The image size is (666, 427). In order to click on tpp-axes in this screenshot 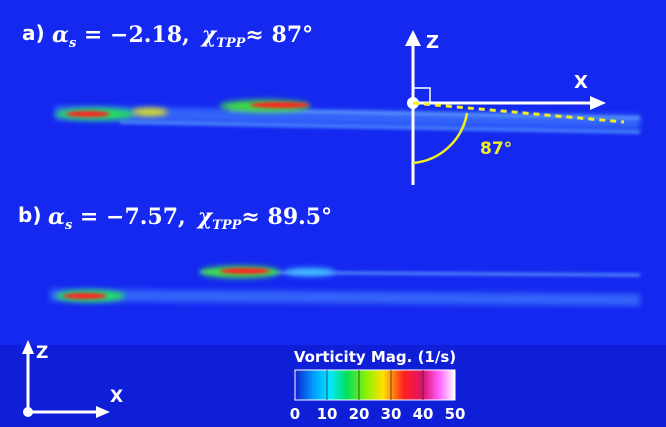, I will do `click(505, 107)`.